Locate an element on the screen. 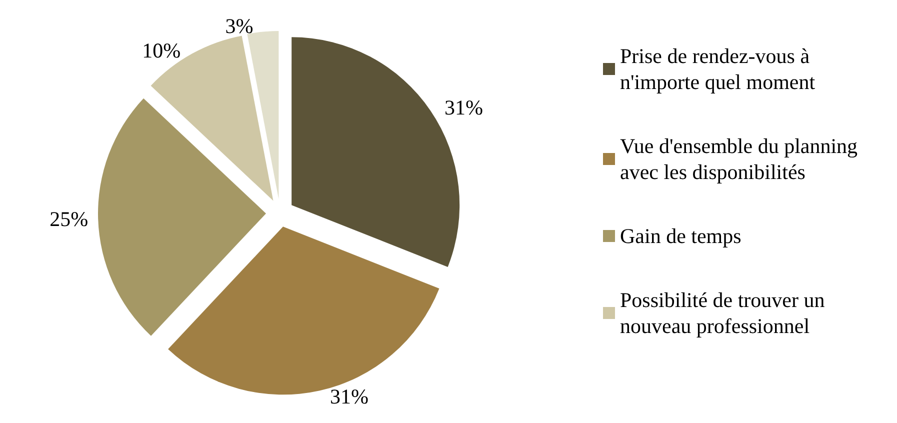 Image resolution: width=897 pixels, height=423 pixels. legend-label: Possibilité de trouver un nouveau professionnel is located at coordinates (725, 313).